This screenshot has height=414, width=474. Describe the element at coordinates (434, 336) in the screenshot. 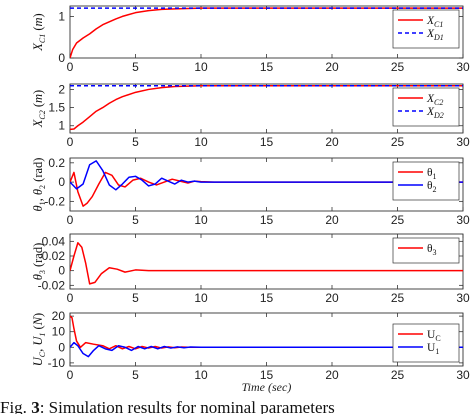

I see `legend-label: UC` at that location.